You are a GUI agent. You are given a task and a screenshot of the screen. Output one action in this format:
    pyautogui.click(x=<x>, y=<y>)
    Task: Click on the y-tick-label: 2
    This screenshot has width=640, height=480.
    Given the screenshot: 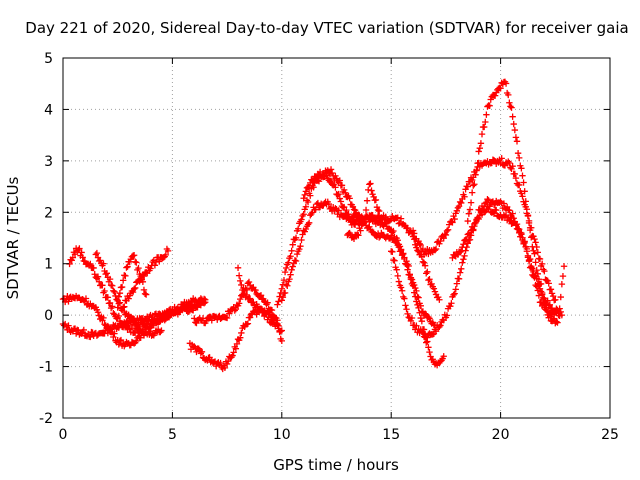 What is the action you would take?
    pyautogui.click(x=48, y=213)
    